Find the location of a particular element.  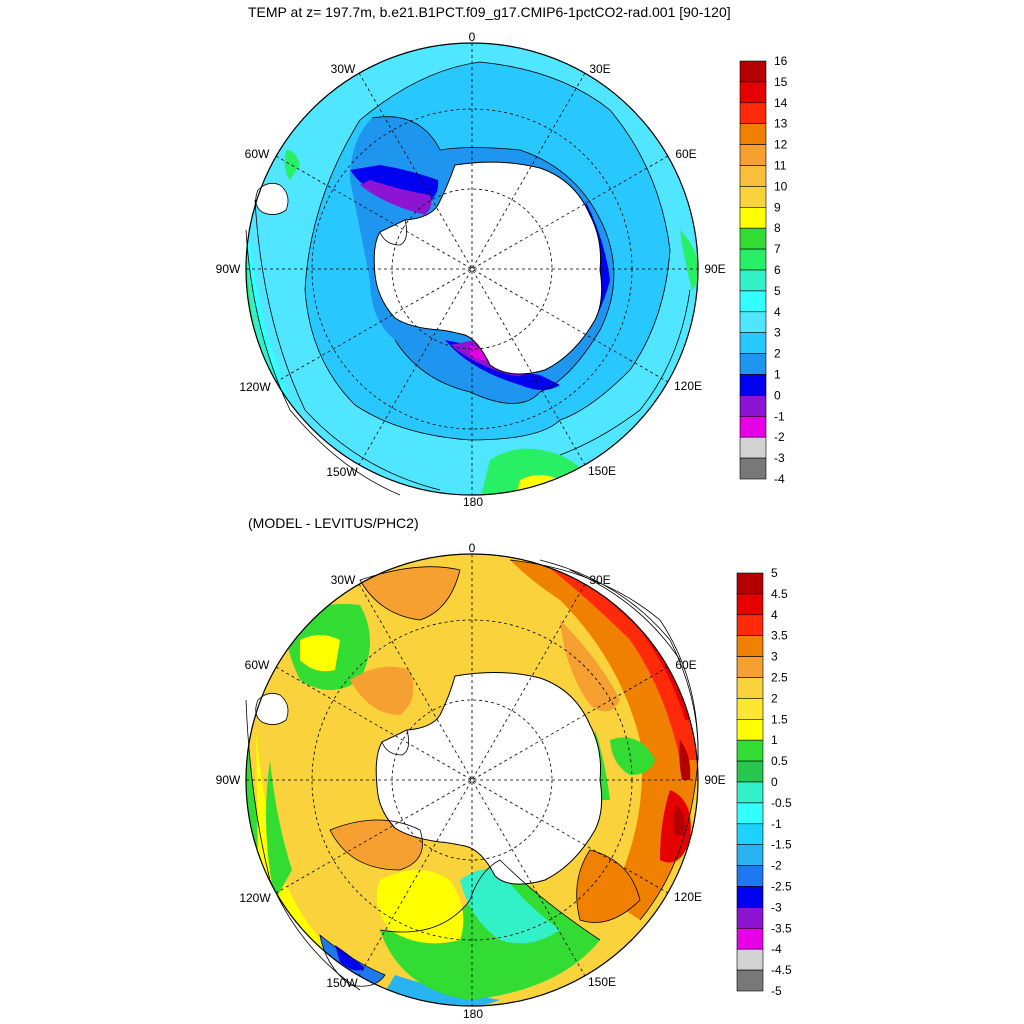

top-colorbar-label: 10 is located at coordinates (781, 186).